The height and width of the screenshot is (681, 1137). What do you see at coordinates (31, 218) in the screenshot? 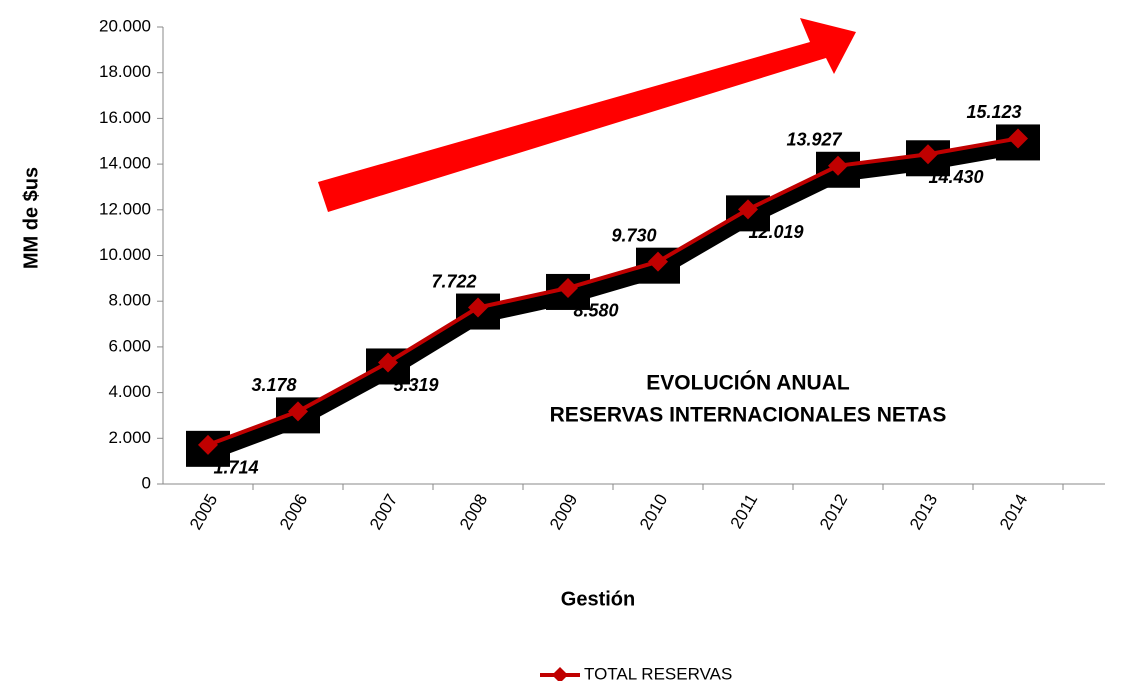
I see `y-axis-label: MM de $us` at bounding box center [31, 218].